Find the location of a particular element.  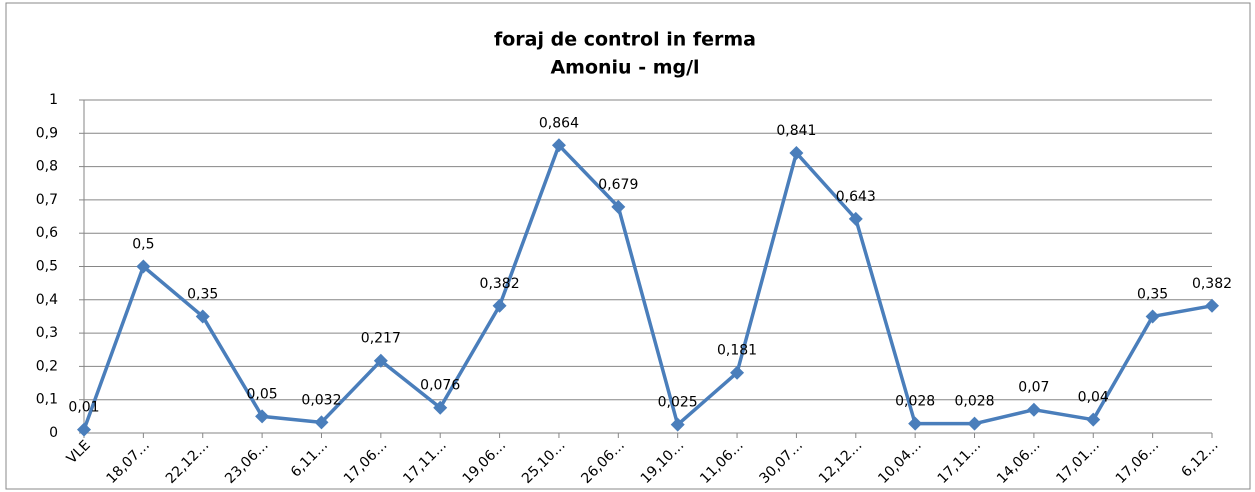

data-label: 0,643 is located at coordinates (856, 197).